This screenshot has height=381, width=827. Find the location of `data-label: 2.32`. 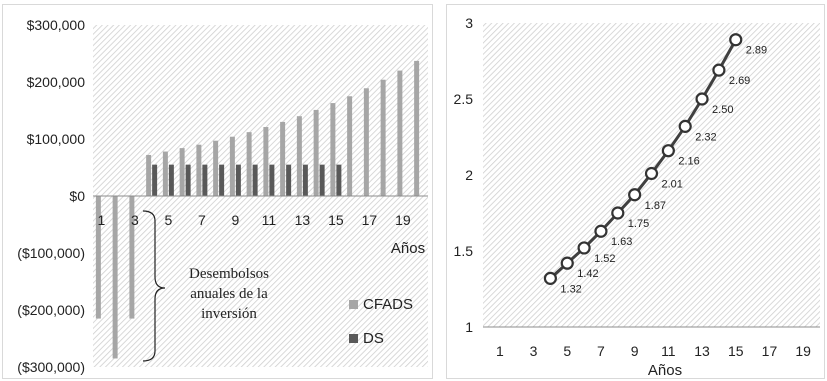

data-label: 2.32 is located at coordinates (705, 137).